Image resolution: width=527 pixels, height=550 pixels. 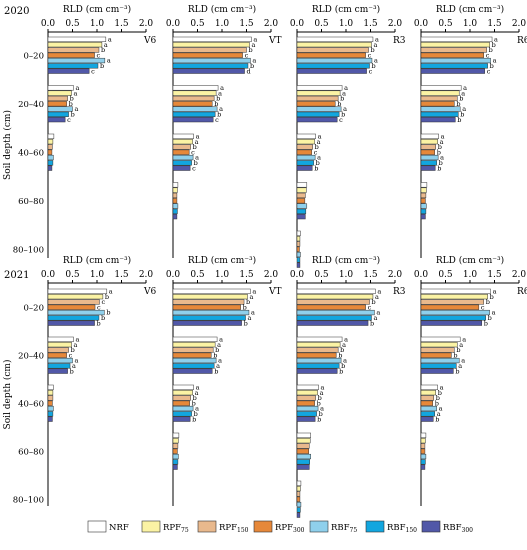 I want to click on legend-swatch-rbf75, so click(x=319, y=526).